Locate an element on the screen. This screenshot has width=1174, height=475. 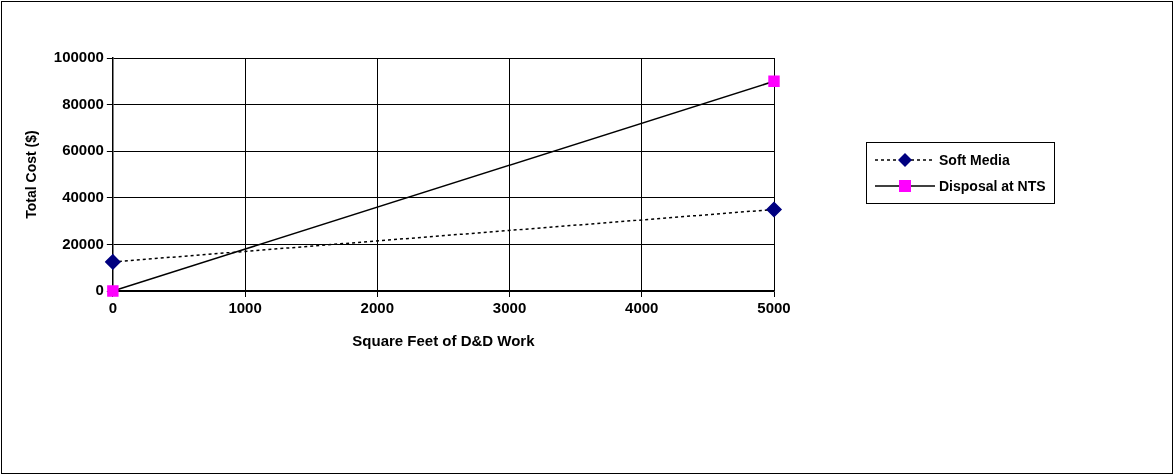
x-tick-label: 5000 is located at coordinates (774, 308).